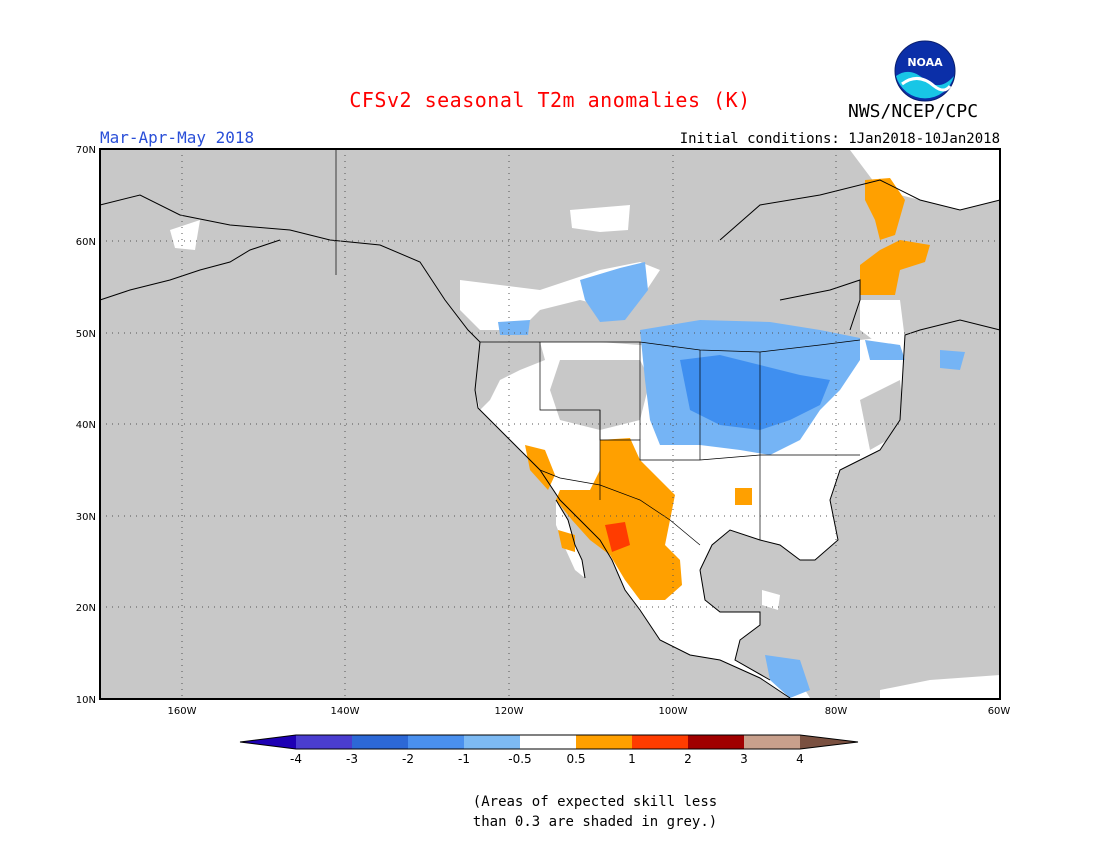 The width and height of the screenshot is (1100, 850). I want to click on season-label: Mar-Apr-May 2018, so click(177, 137).